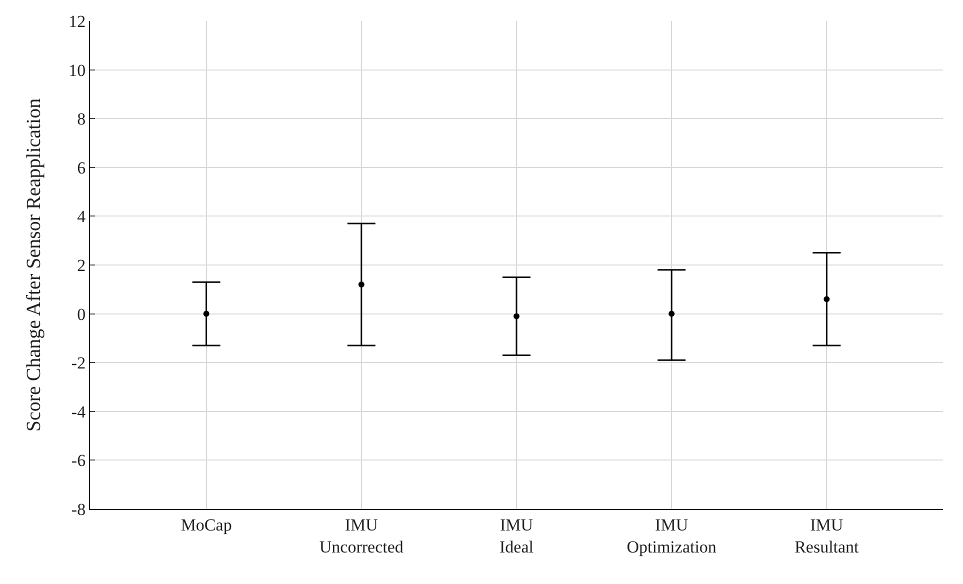 The image size is (963, 584). I want to click on y-tick-label: 12, so click(77, 21).